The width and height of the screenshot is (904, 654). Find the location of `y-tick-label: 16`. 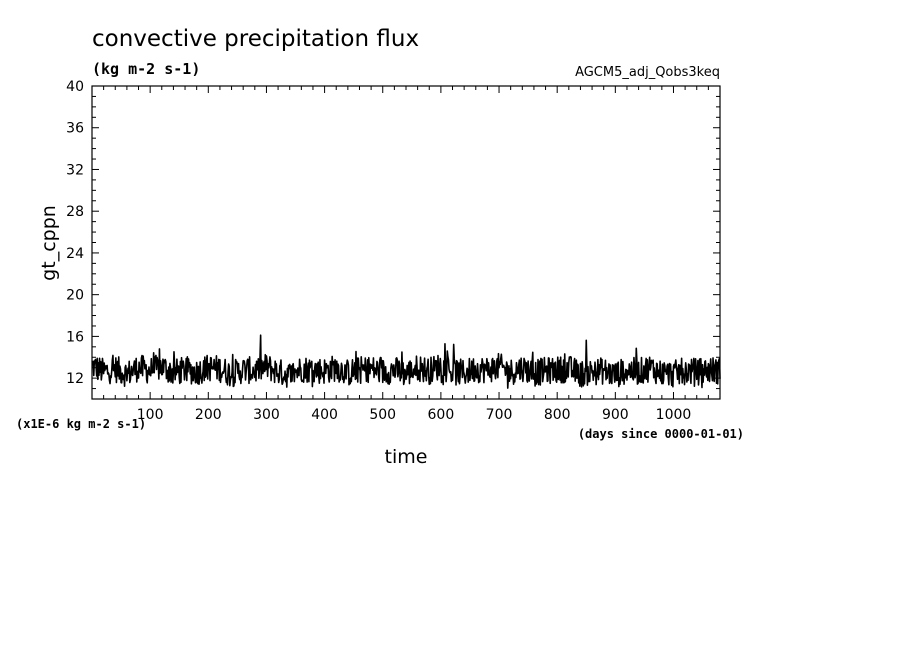

y-tick-label: 16 is located at coordinates (75, 337).